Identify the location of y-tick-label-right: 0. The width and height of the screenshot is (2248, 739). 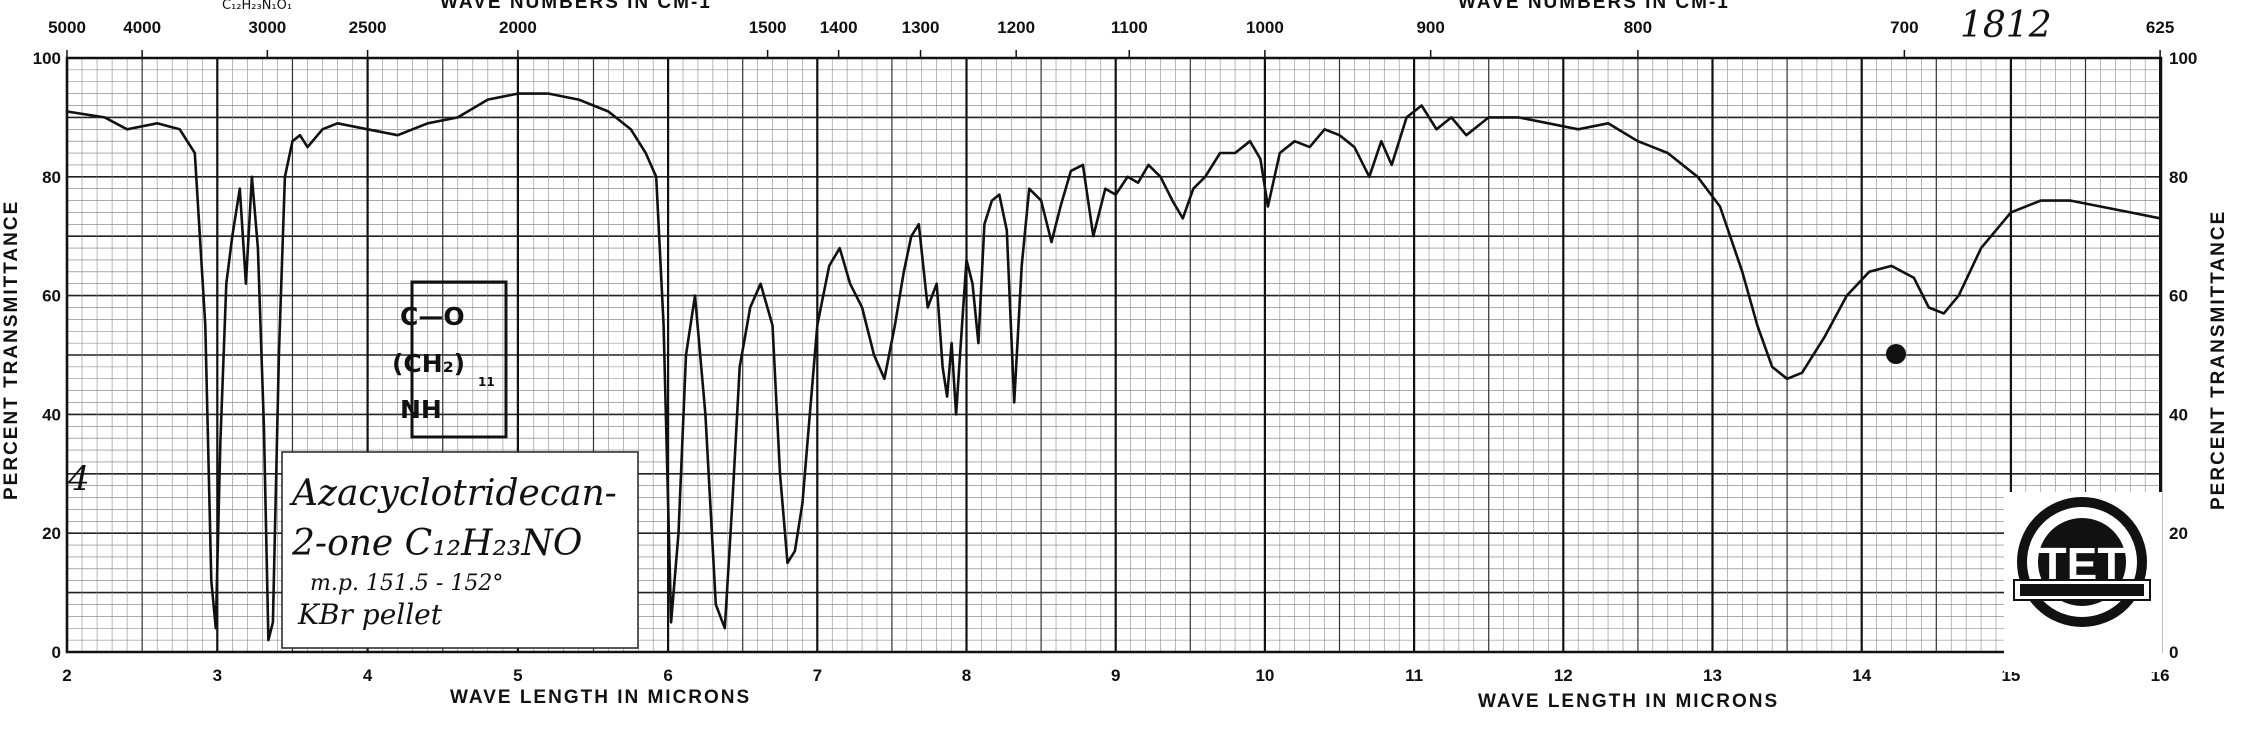
(2173, 652).